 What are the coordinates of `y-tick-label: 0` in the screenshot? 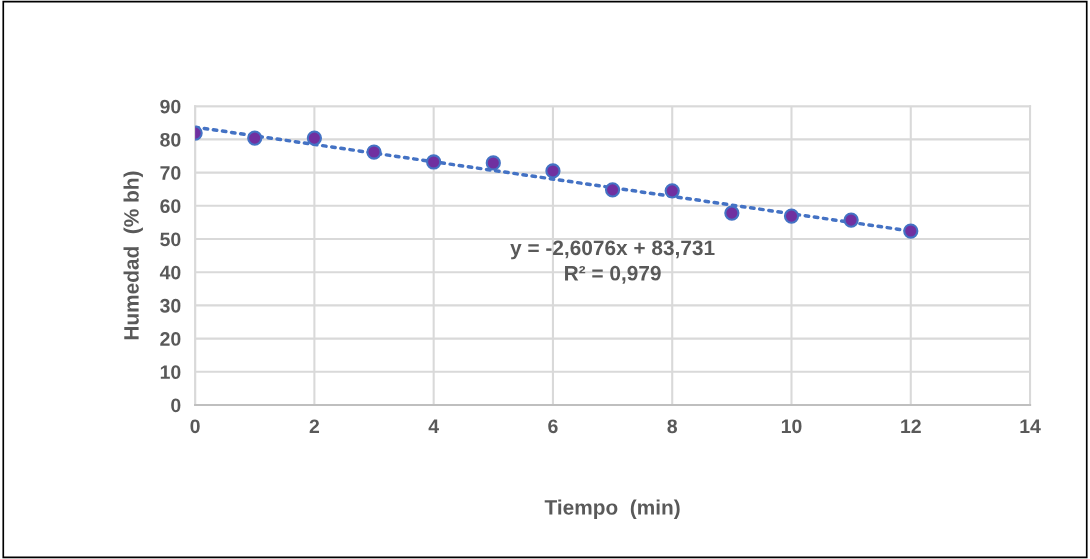 It's located at (176, 405).